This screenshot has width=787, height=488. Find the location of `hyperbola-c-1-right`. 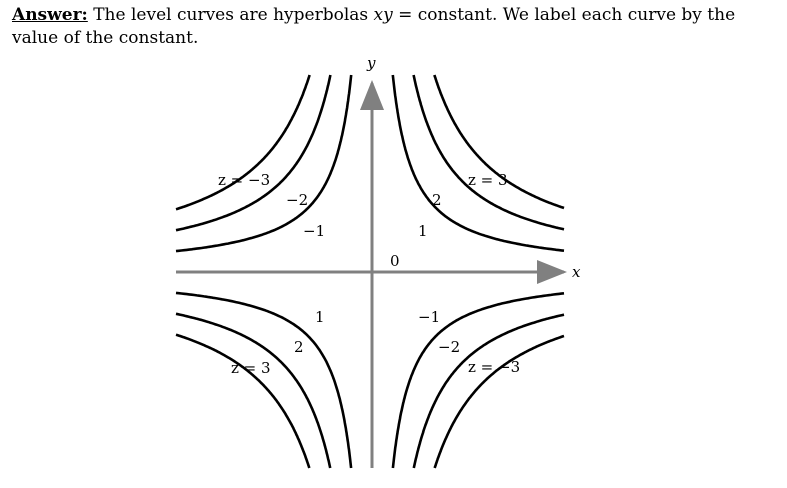

hyperbola-c-1-right is located at coordinates (478, 380).